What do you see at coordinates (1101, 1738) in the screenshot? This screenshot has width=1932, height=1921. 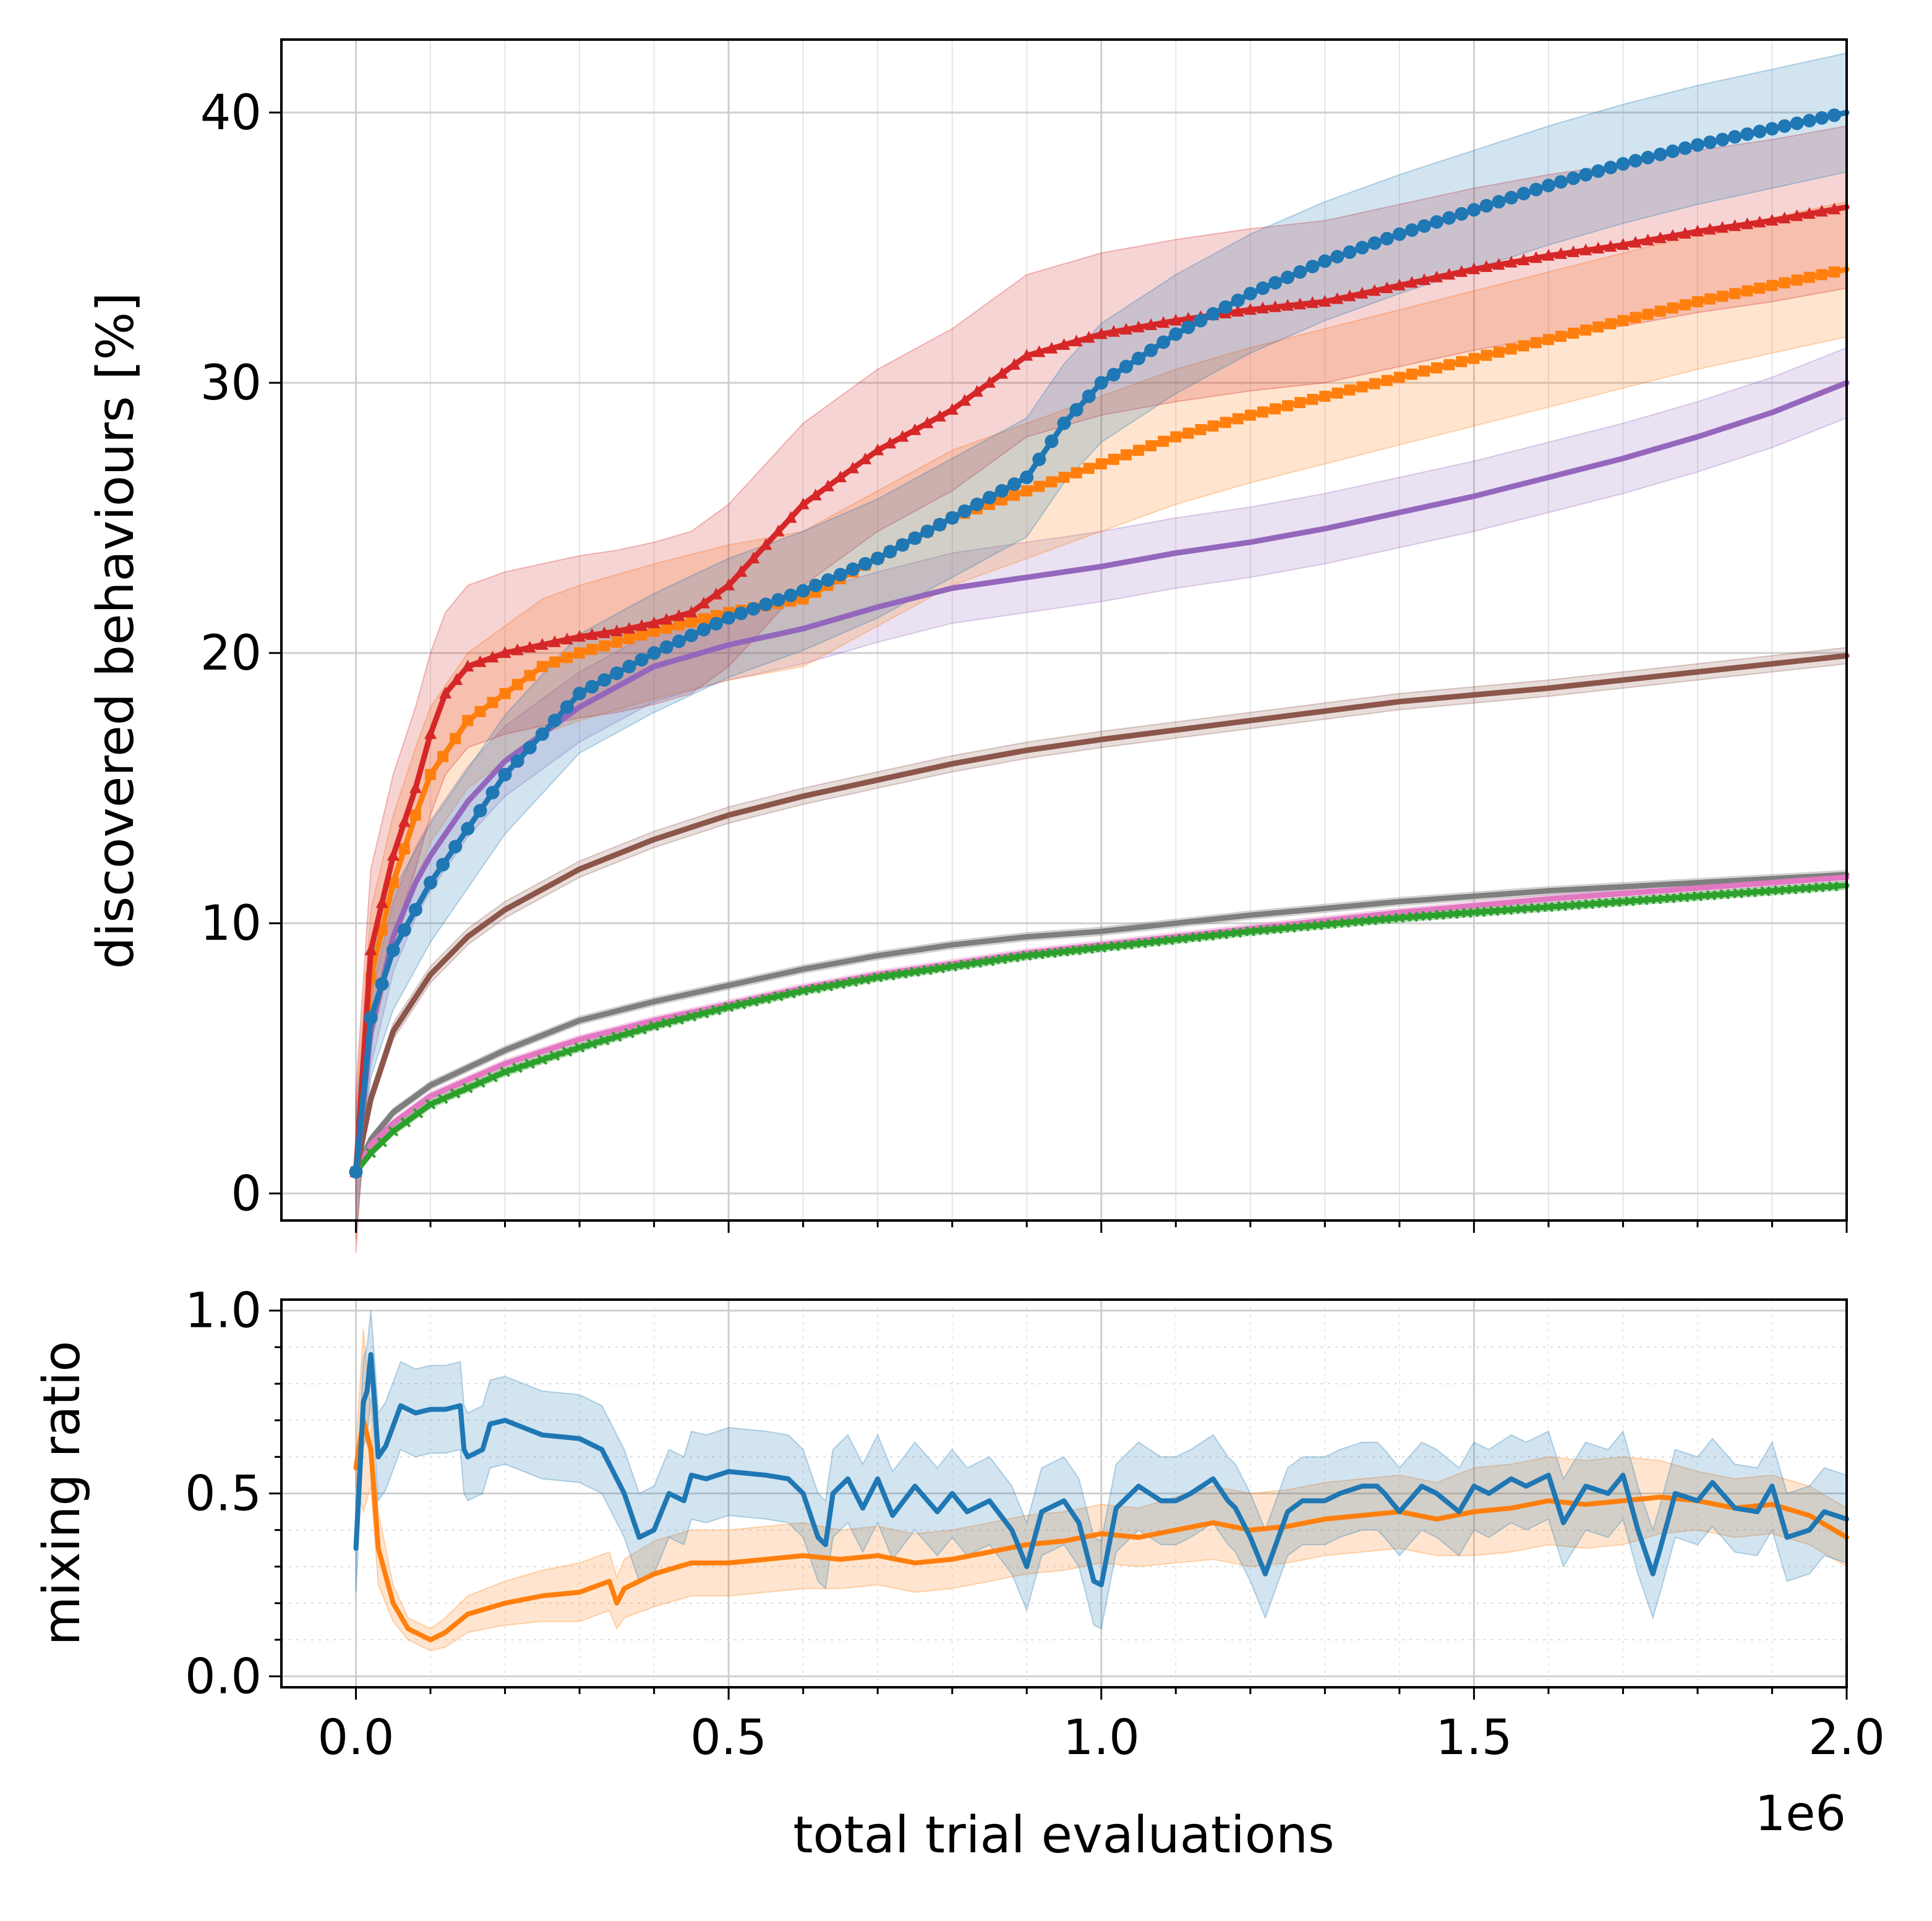 I see `x-tick-label: 1.0` at bounding box center [1101, 1738].